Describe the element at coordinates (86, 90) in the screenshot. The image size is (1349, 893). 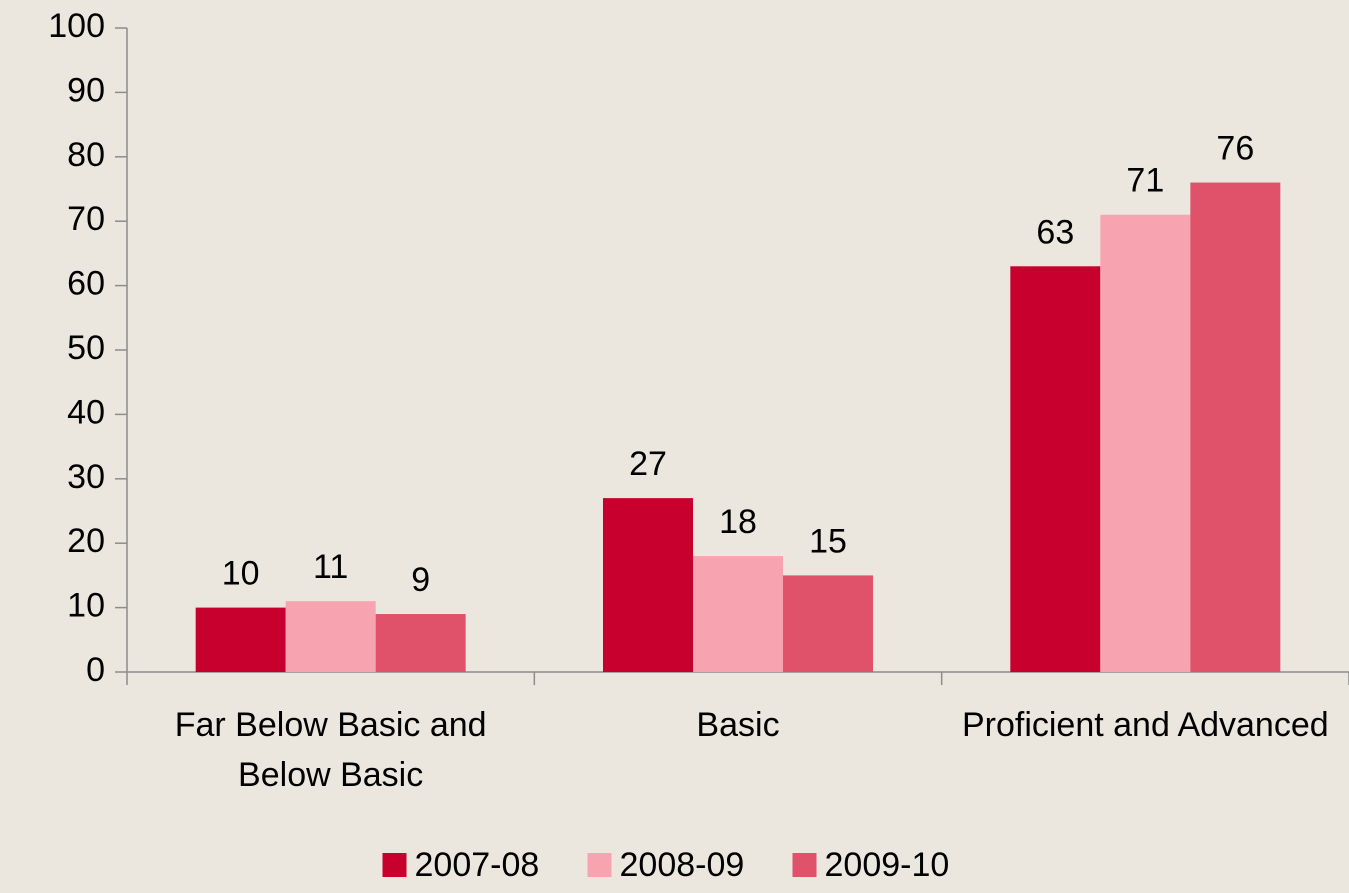
I see `y-tick-label: 90` at that location.